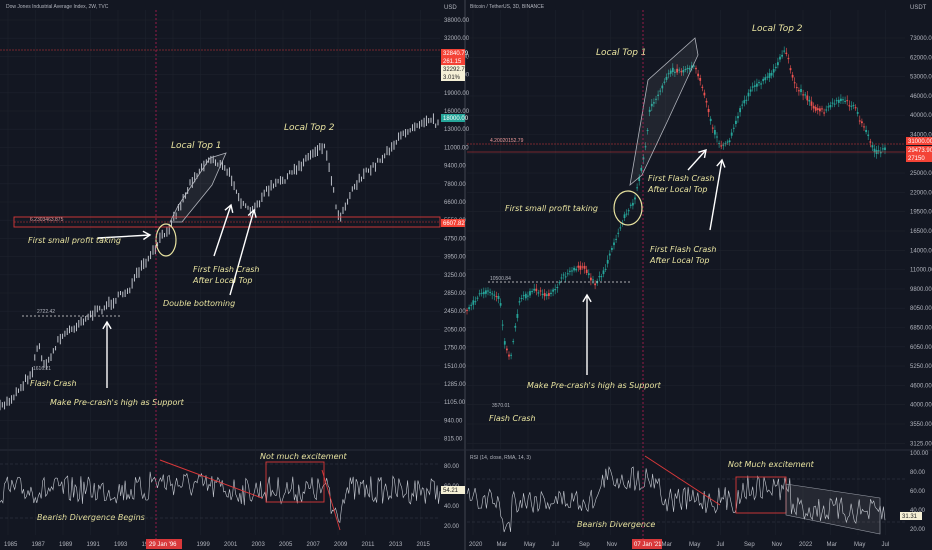  I want to click on right-arrow-flash-a-head, so click(702, 153).